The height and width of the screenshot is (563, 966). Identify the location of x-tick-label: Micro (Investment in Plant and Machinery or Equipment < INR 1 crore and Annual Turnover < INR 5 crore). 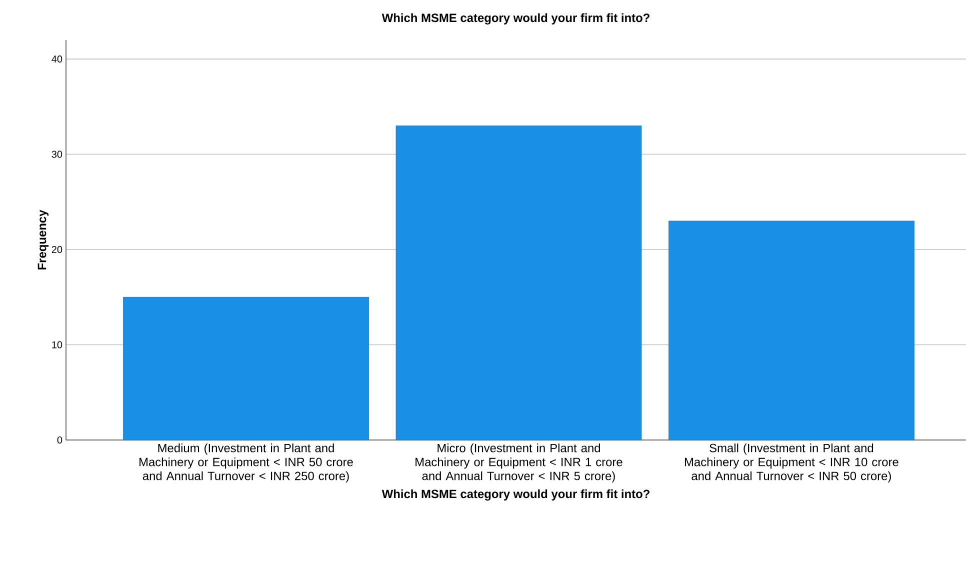
(519, 463).